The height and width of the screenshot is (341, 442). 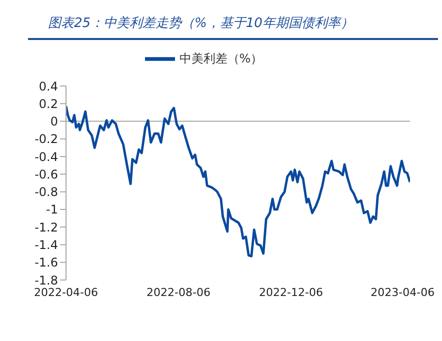 What do you see at coordinates (48, 103) in the screenshot?
I see `y-tick-label: 0.2` at bounding box center [48, 103].